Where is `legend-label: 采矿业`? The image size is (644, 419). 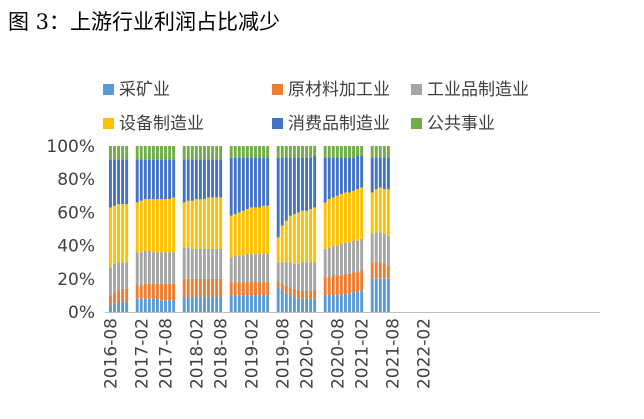 legend-label: 采矿业 is located at coordinates (144, 90).